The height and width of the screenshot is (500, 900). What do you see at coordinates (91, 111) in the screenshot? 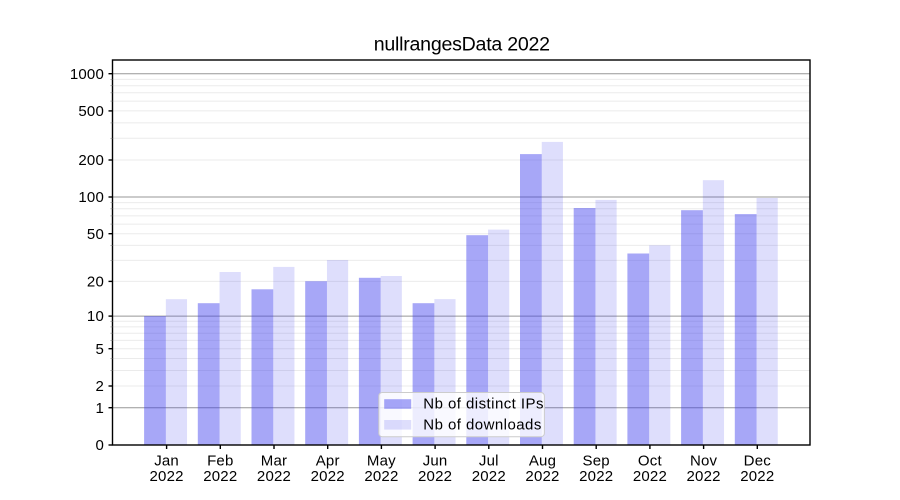
I see `svg-text: 500` at bounding box center [91, 111].